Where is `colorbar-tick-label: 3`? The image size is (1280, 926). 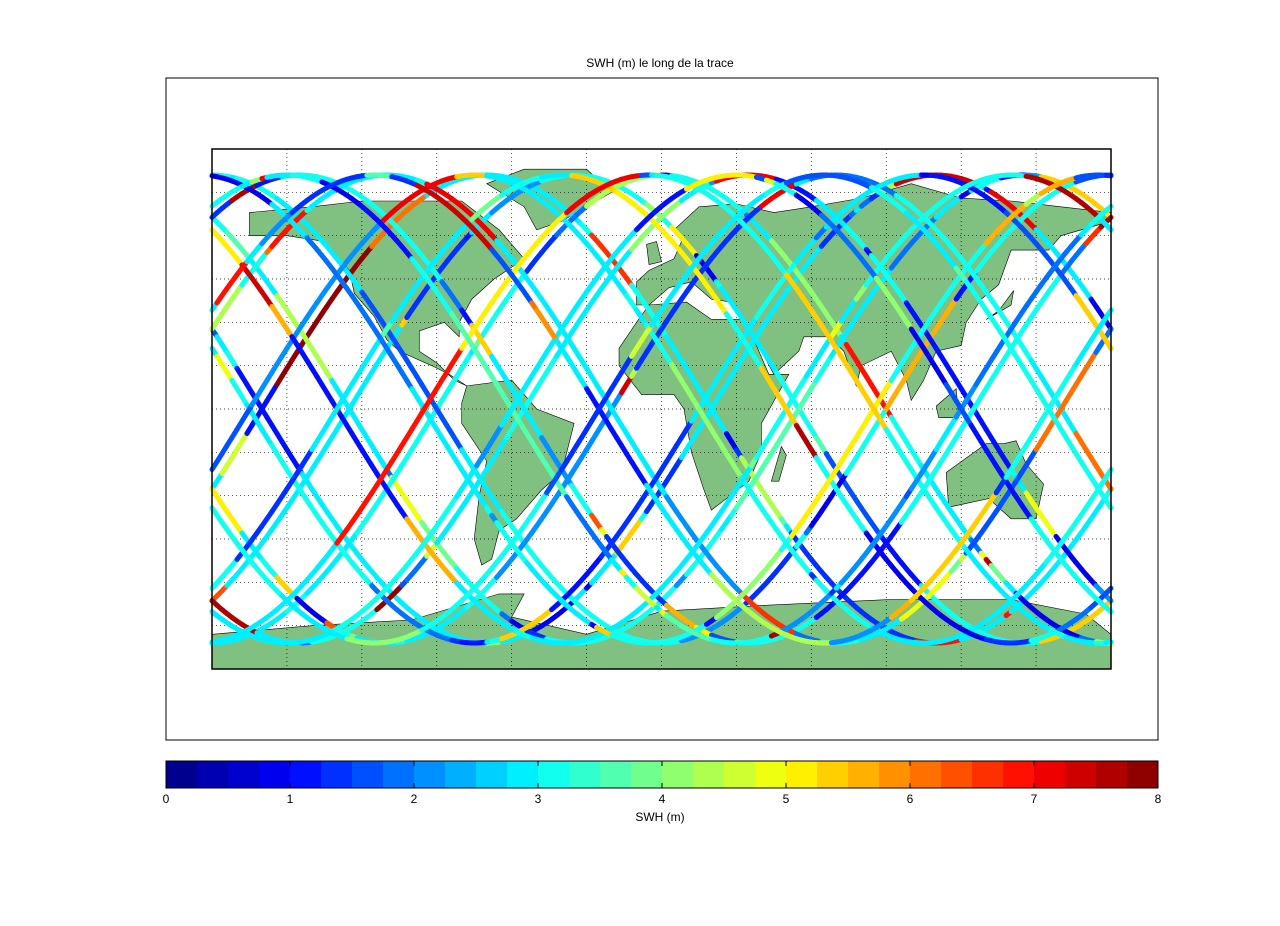
colorbar-tick-label: 3 is located at coordinates (538, 799).